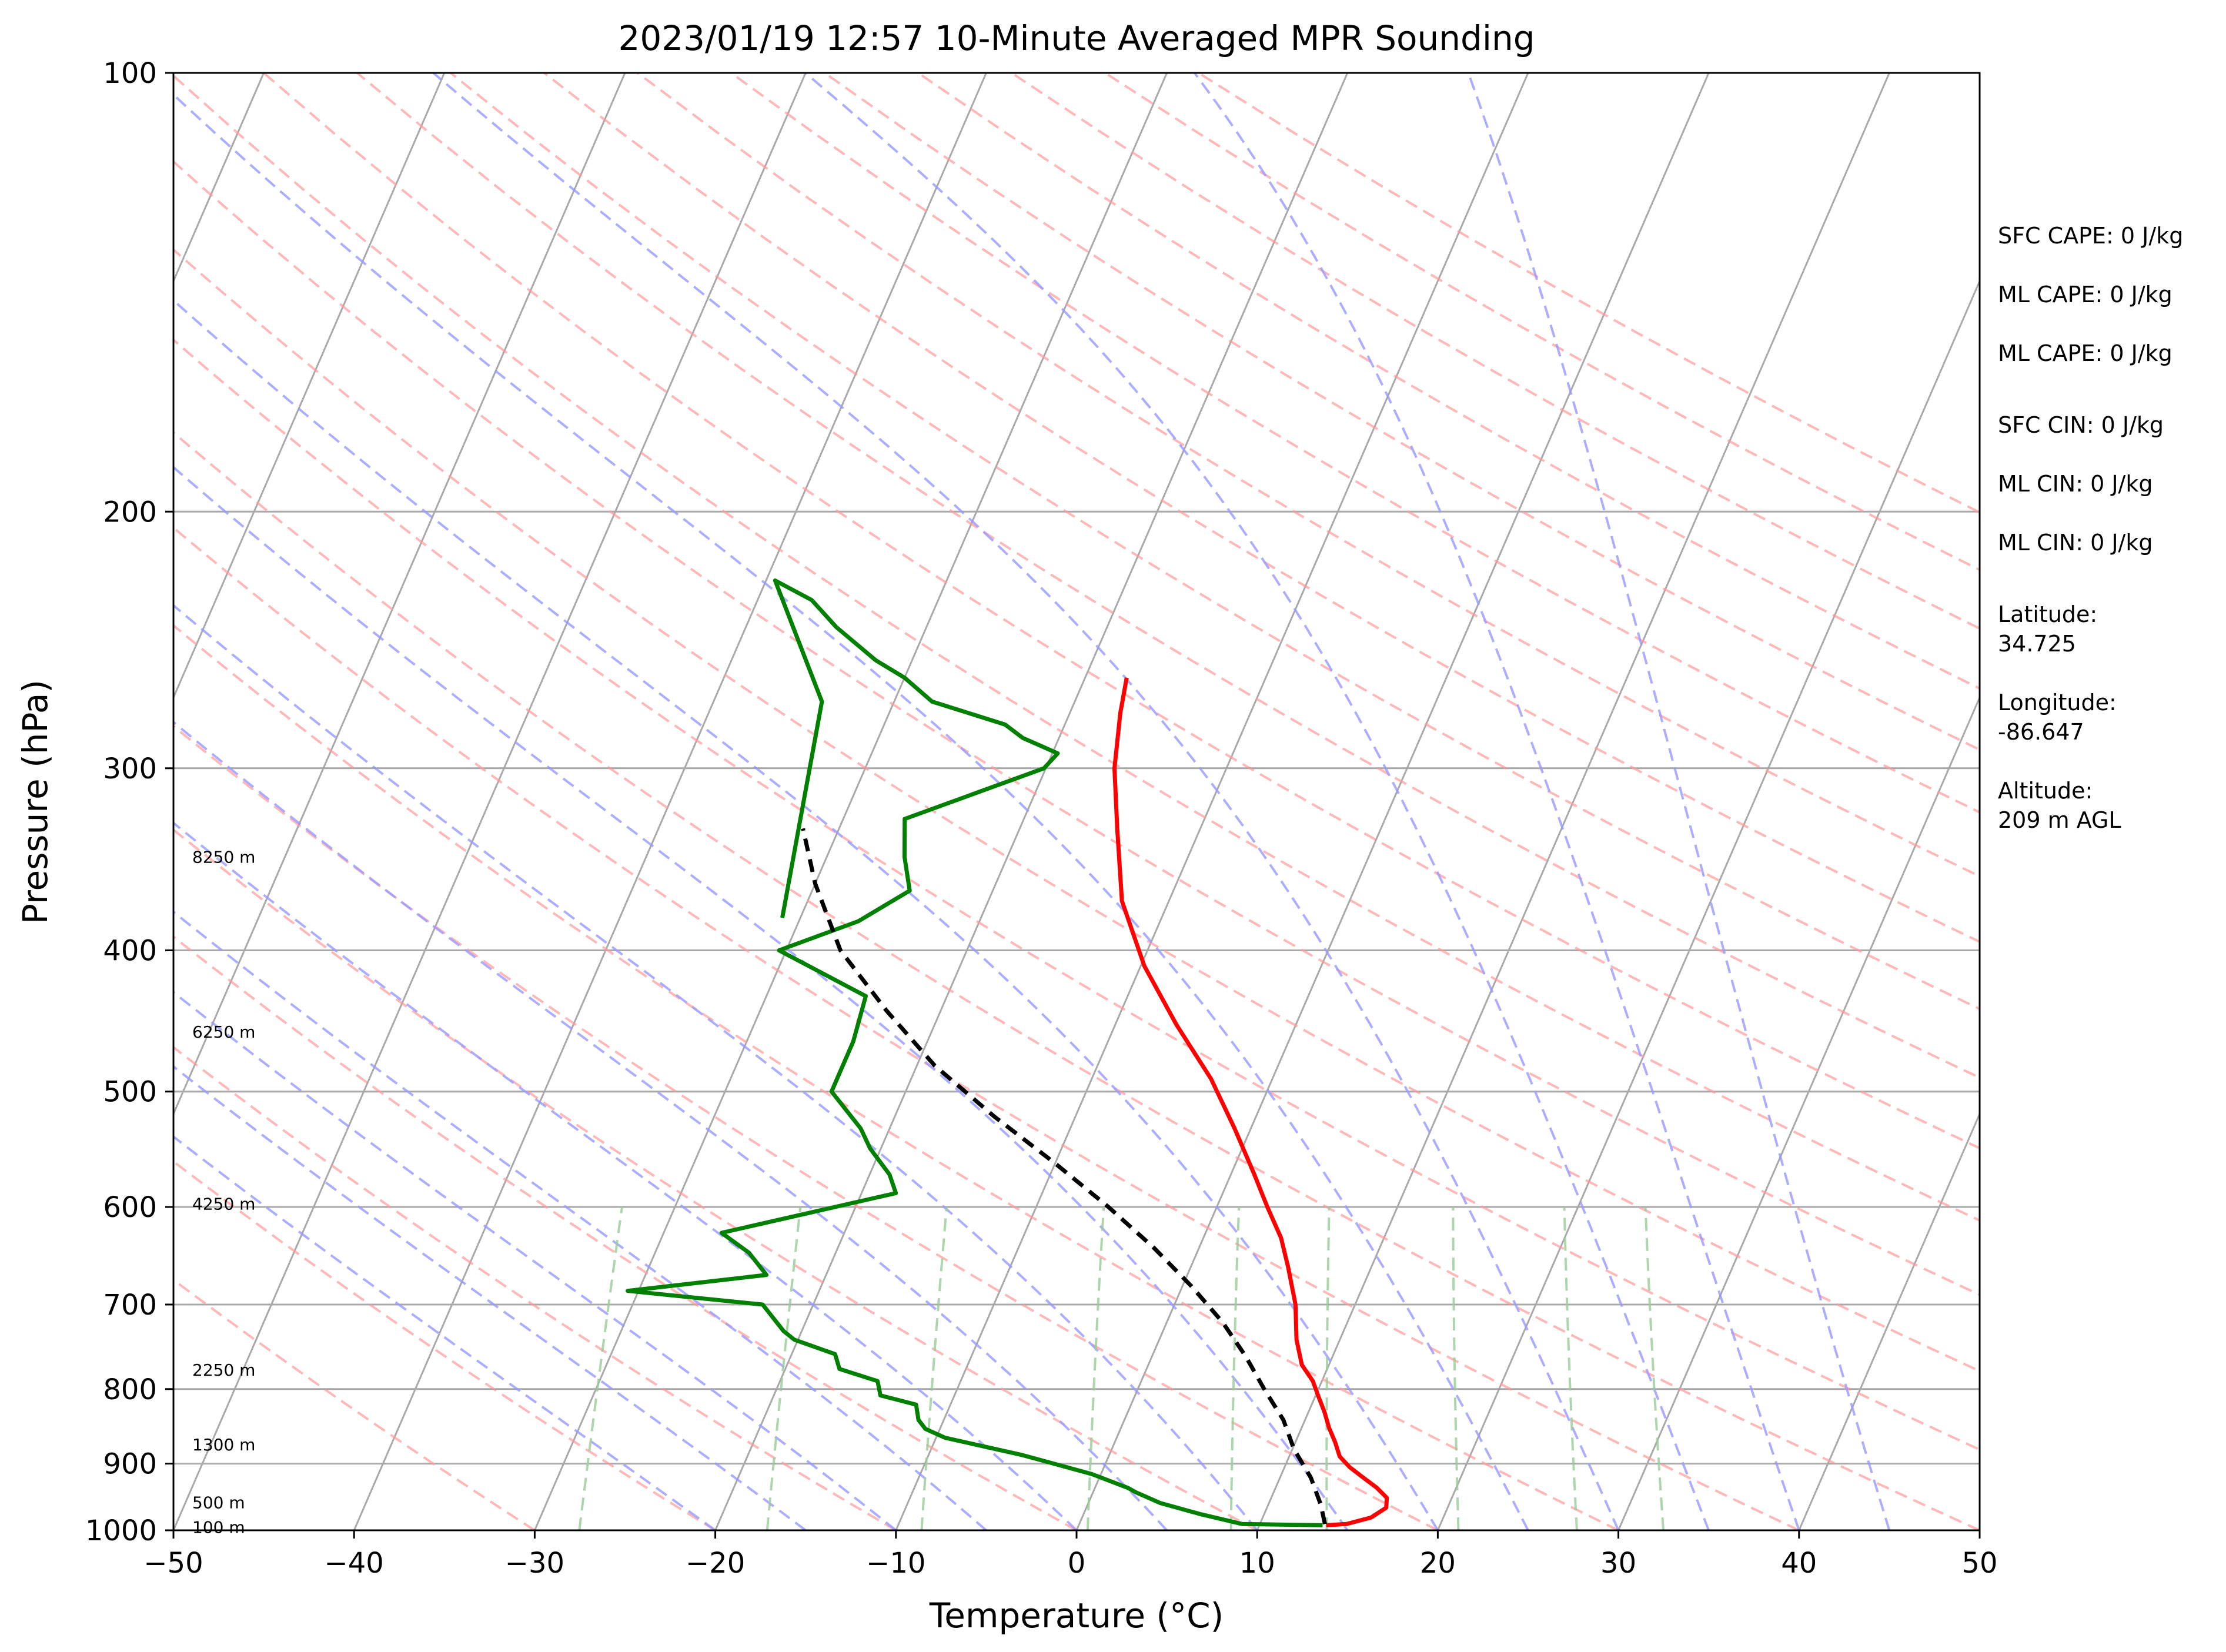  What do you see at coordinates (224, 1204) in the screenshot?
I see `height-label: 4250 m` at bounding box center [224, 1204].